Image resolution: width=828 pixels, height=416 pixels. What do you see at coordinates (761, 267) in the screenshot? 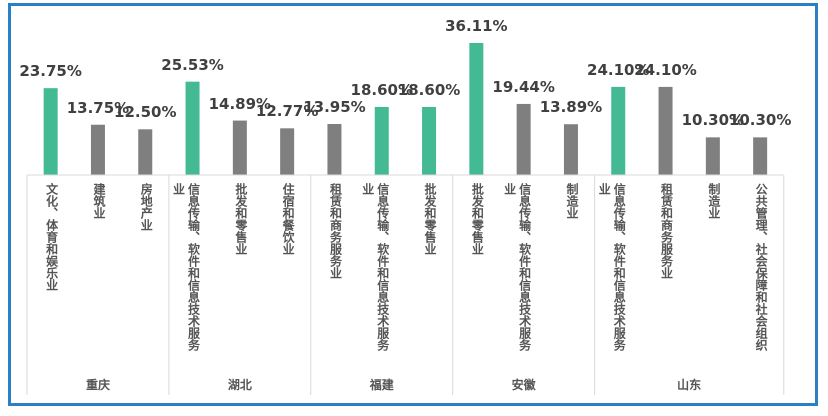
I see `category-tick-label: 公共管理、社会保障和社会组织` at bounding box center [761, 267].